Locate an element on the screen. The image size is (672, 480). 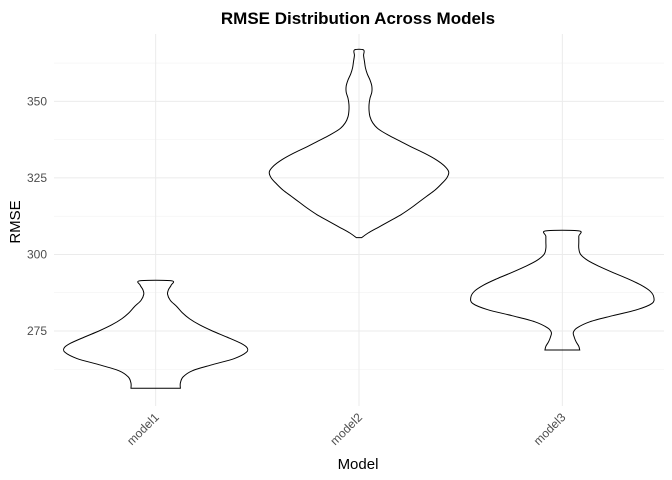
violin-model2 is located at coordinates (359, 143).